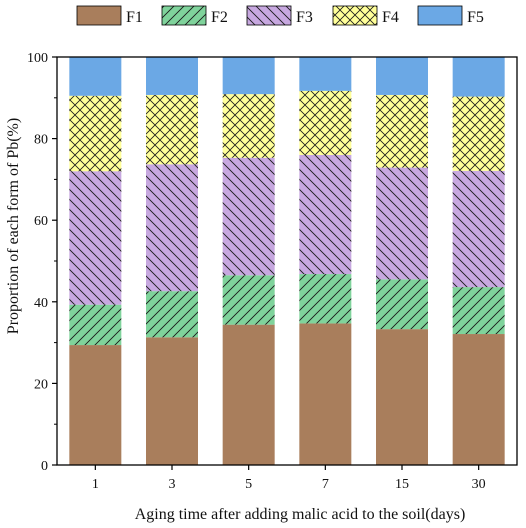 The height and width of the screenshot is (528, 526). I want to click on x-tick-label-15: 15, so click(402, 484).